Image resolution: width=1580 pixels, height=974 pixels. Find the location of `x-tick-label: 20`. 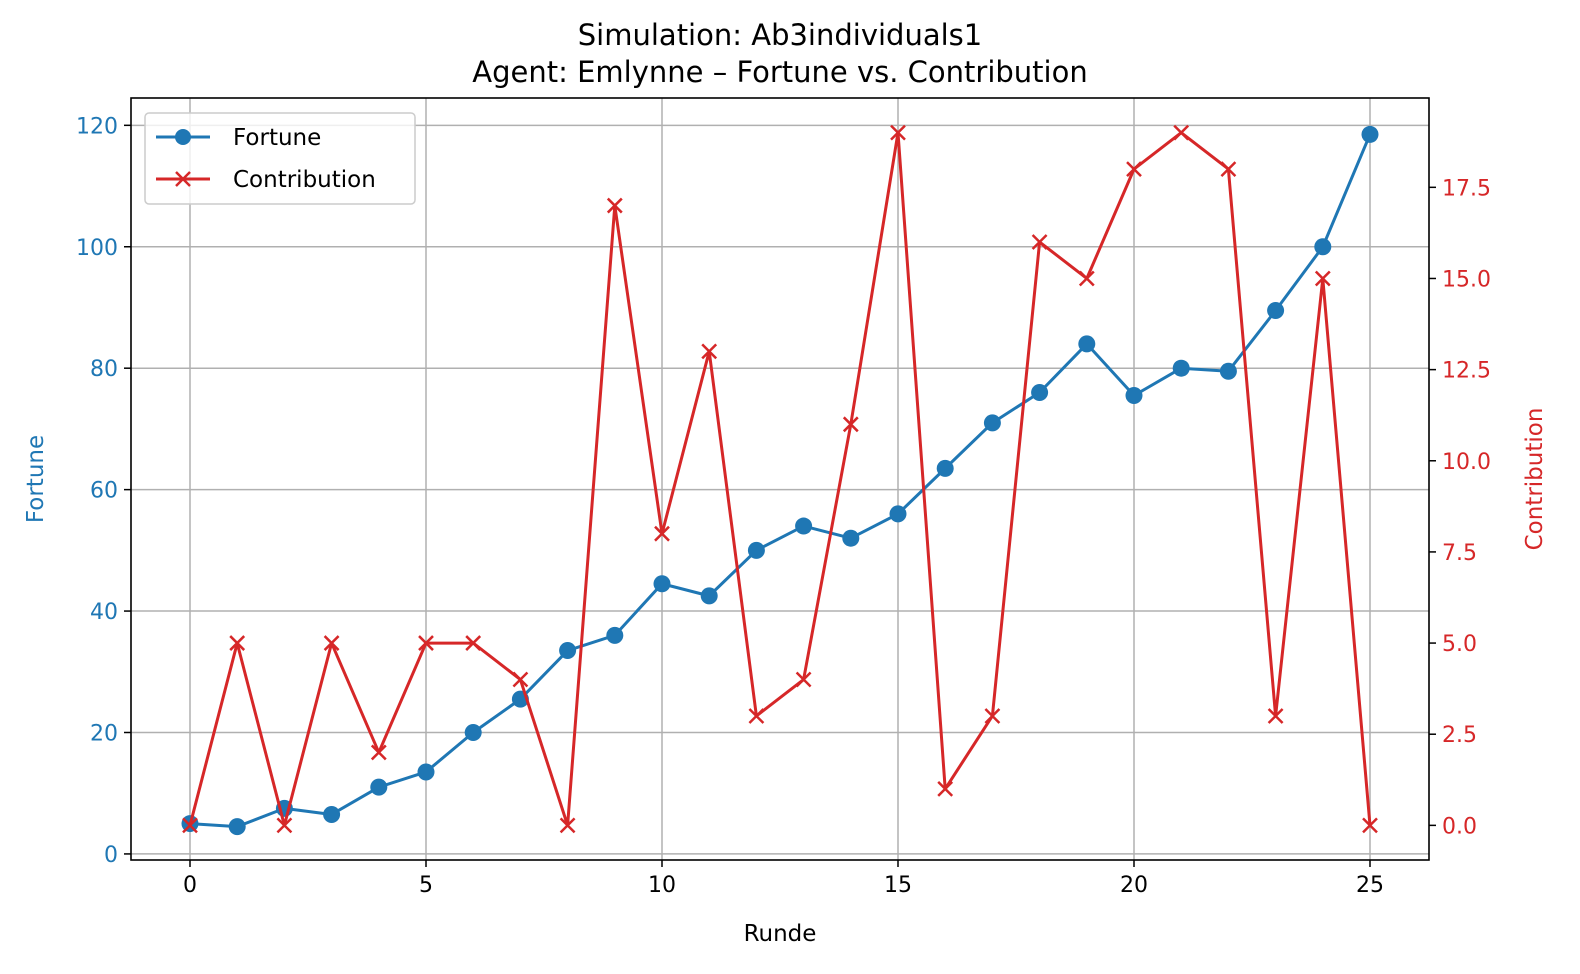

x-tick-label: 20 is located at coordinates (1134, 885).